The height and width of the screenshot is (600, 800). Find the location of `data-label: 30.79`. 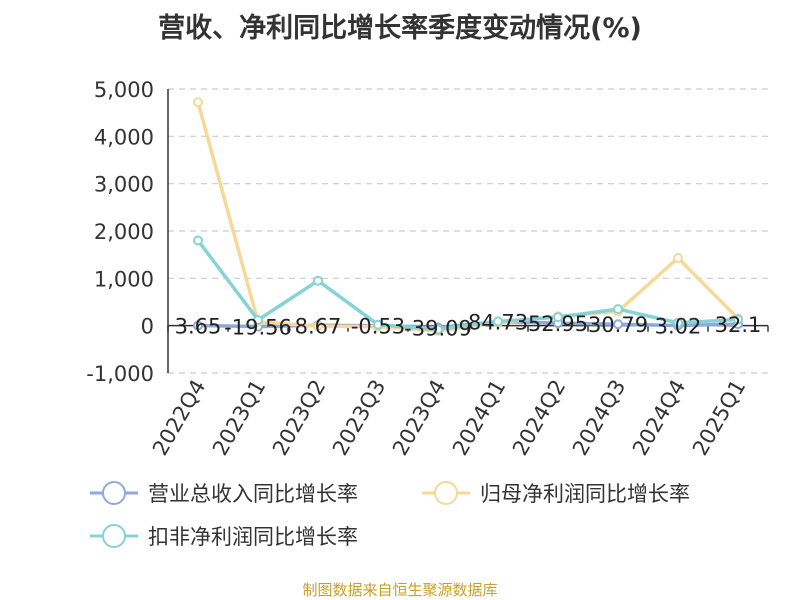

data-label: 30.79 is located at coordinates (618, 325).